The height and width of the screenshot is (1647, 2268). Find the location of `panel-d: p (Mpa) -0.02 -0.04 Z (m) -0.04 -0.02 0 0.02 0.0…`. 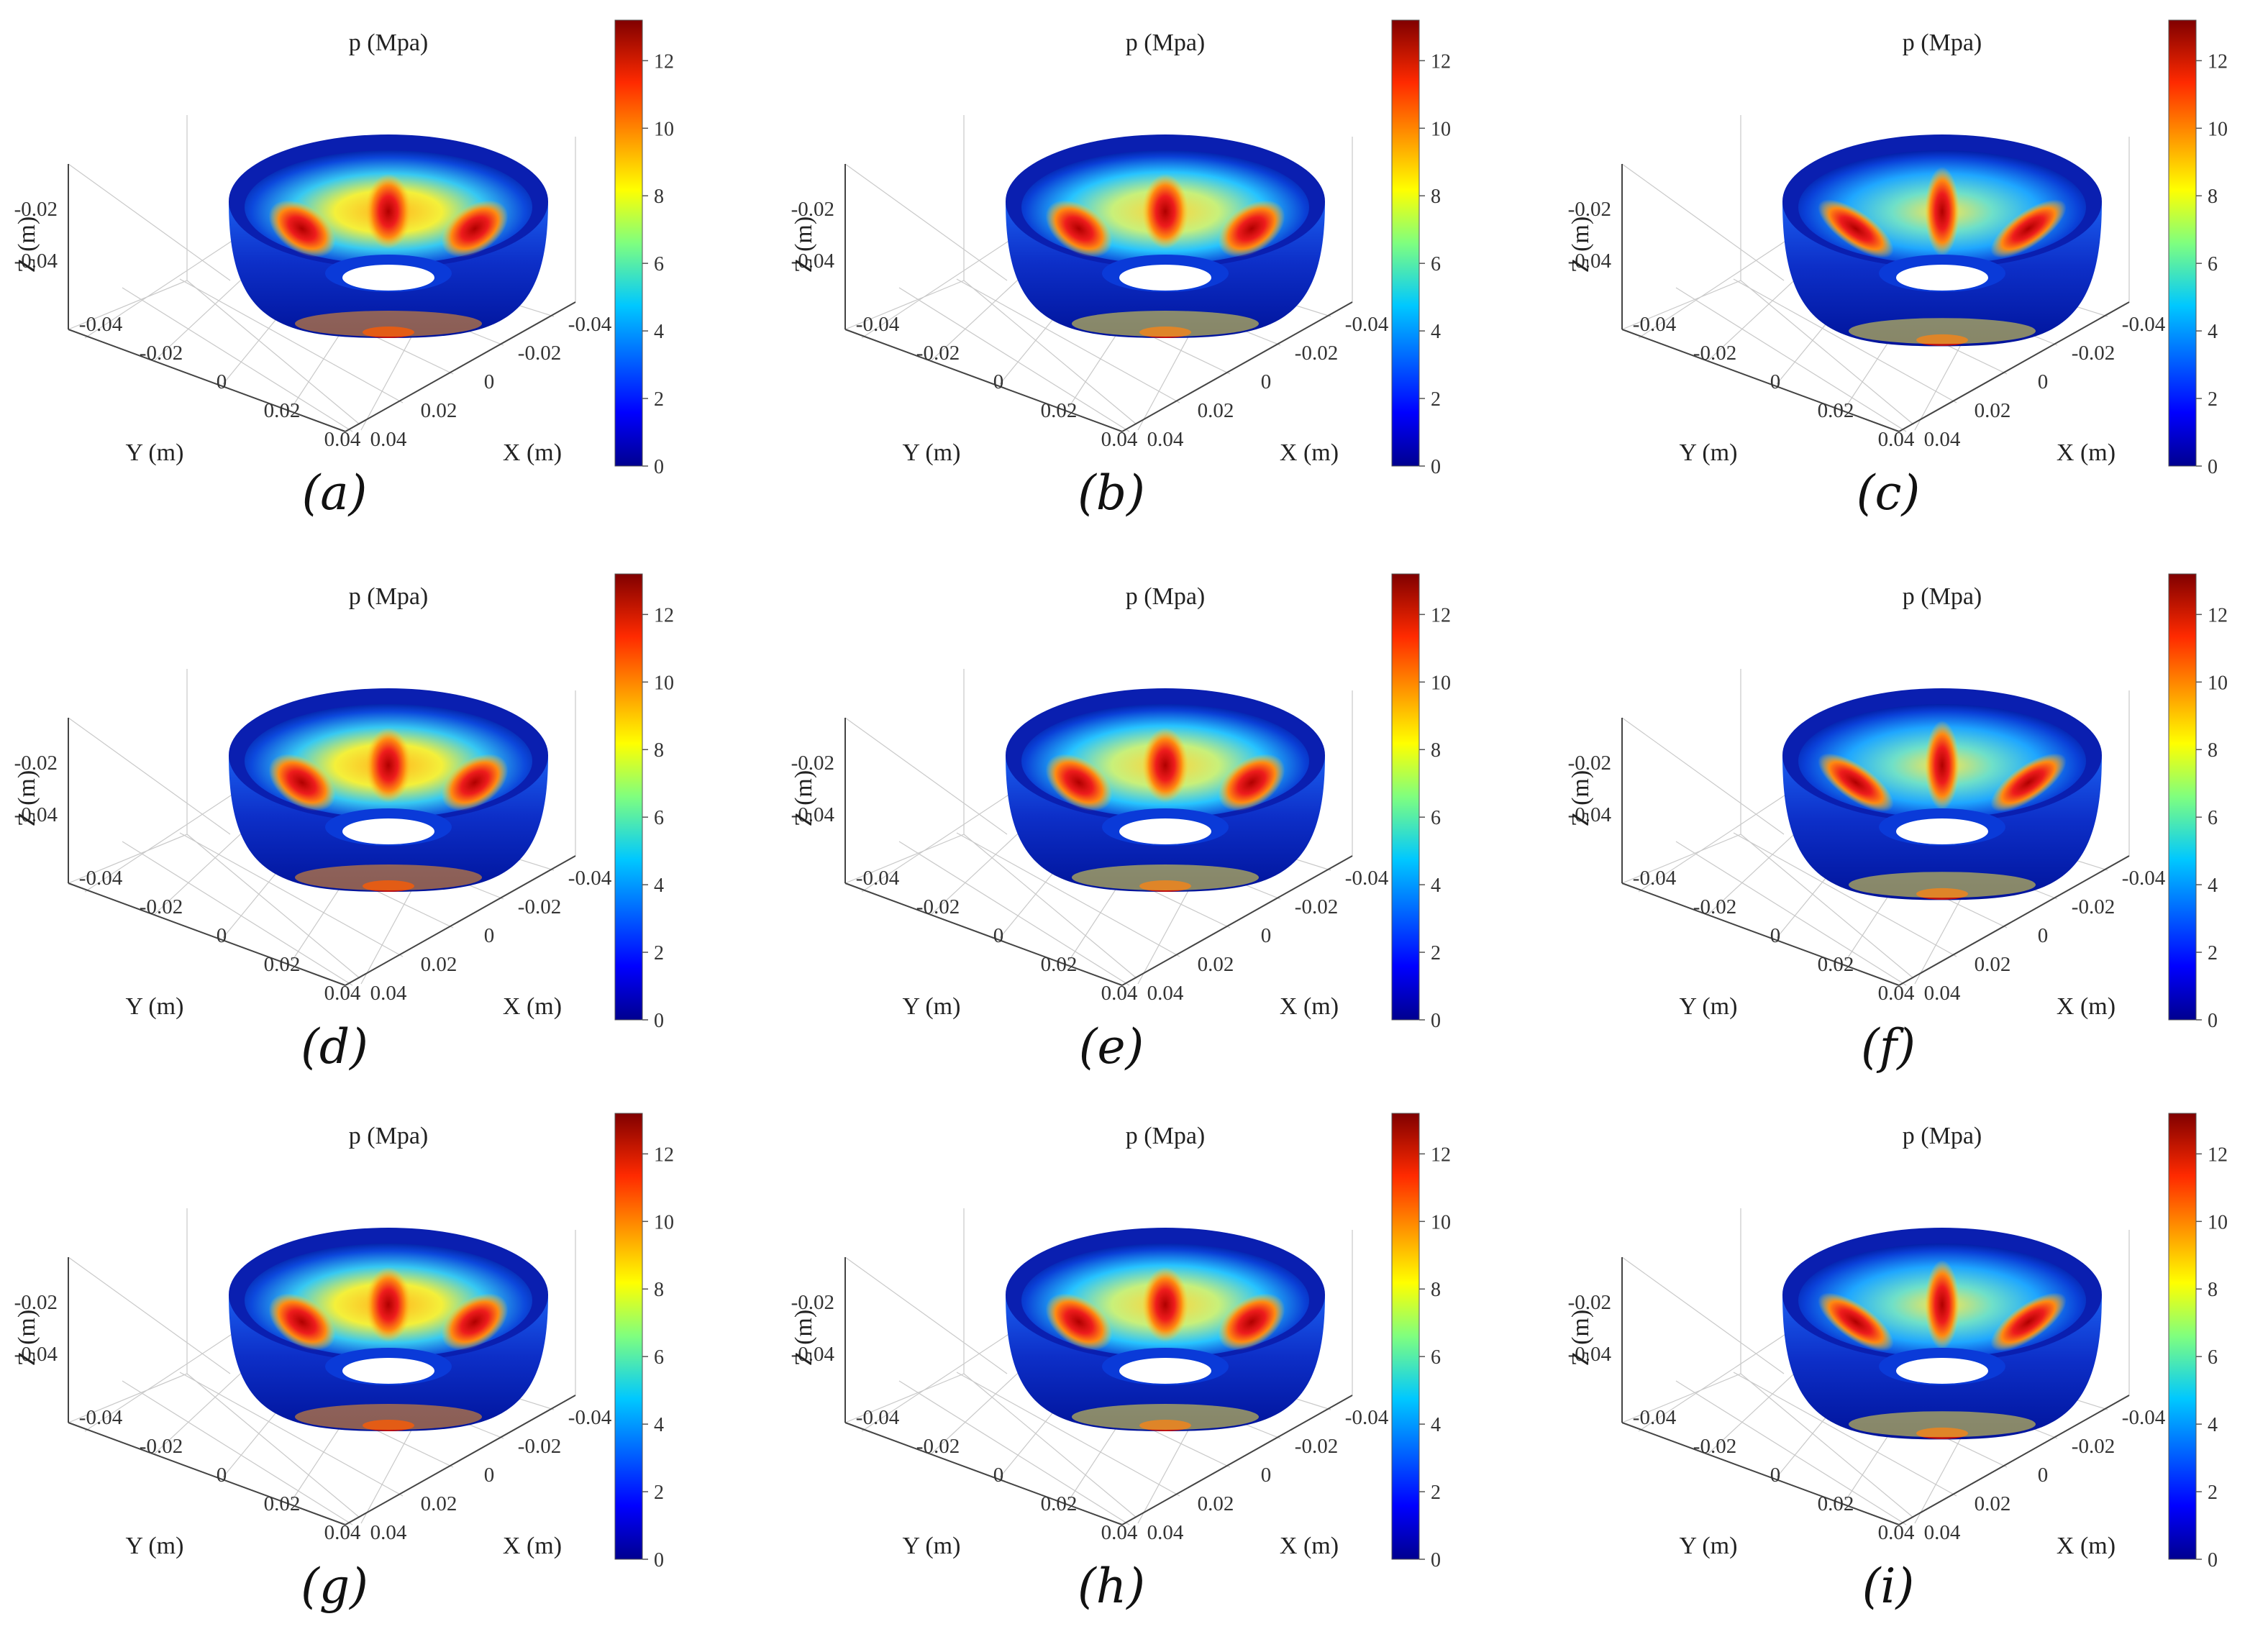

panel-d: p (Mpa) -0.02 -0.04 Z (m) -0.04 -0.02 0 0.02 0.0… is located at coordinates (389, 827).